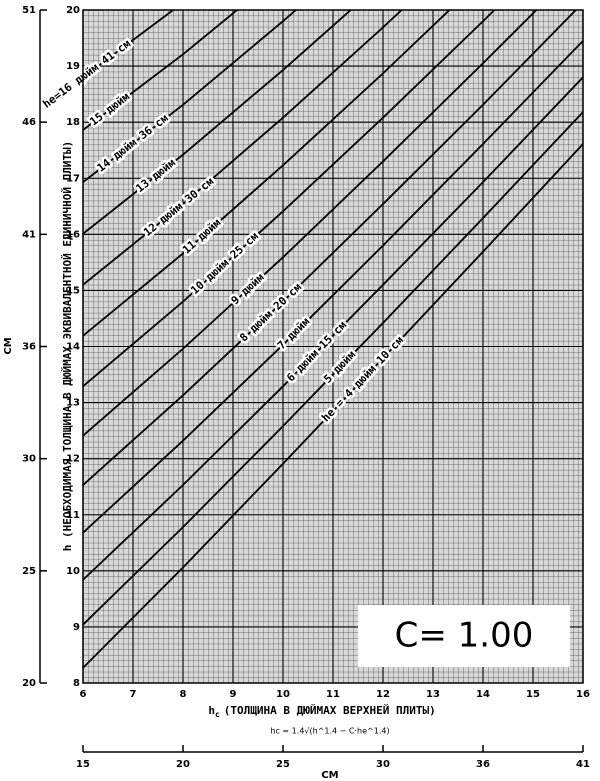 Image resolution: width=600 pixels, height=781 pixels. I want to click on x-tick-label: 15, so click(533, 694).